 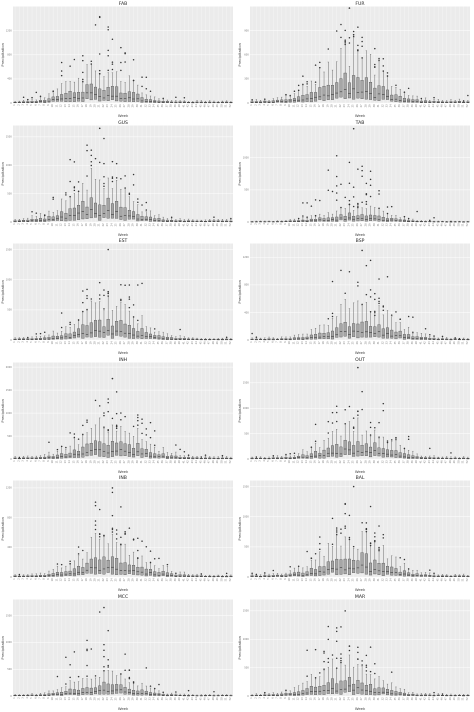 I want to click on x-tick-label: 16, so click(x=78, y=699).